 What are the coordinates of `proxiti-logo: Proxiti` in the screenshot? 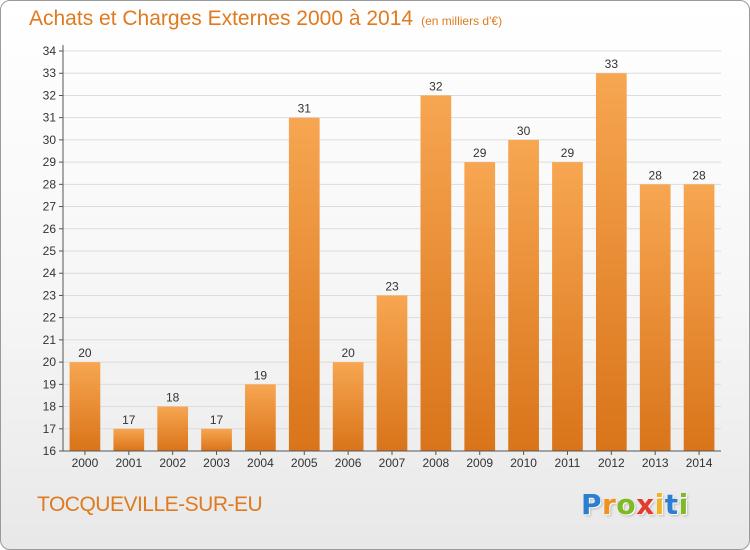 It's located at (635, 504).